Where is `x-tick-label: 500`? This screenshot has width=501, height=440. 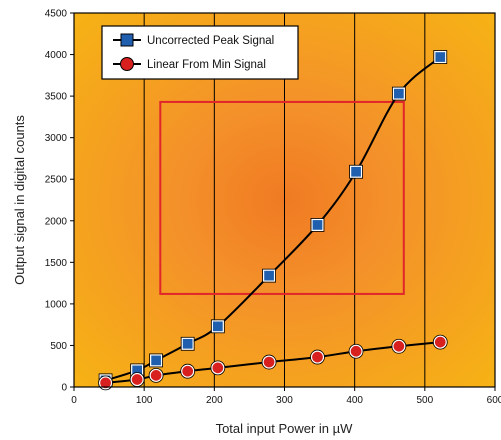
x-tick-label: 500 is located at coordinates (424, 400).